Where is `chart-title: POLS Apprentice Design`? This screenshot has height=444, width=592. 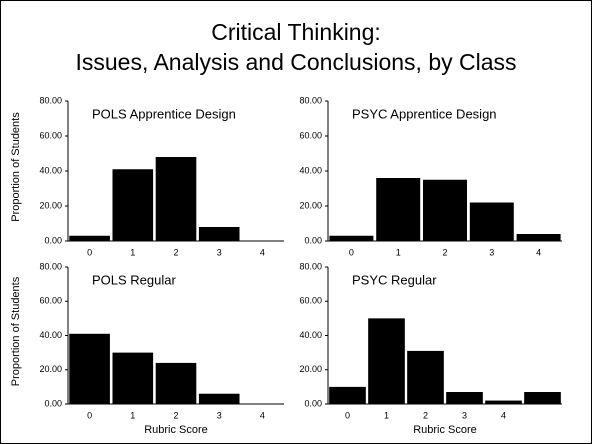 chart-title: POLS Apprentice Design is located at coordinates (164, 113).